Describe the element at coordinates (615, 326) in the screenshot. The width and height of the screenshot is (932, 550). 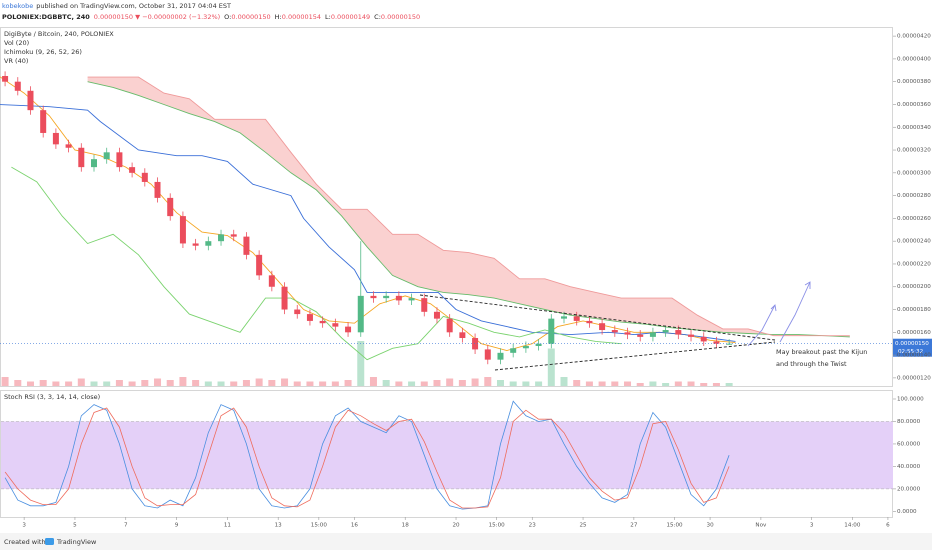
I see `drawings` at that location.